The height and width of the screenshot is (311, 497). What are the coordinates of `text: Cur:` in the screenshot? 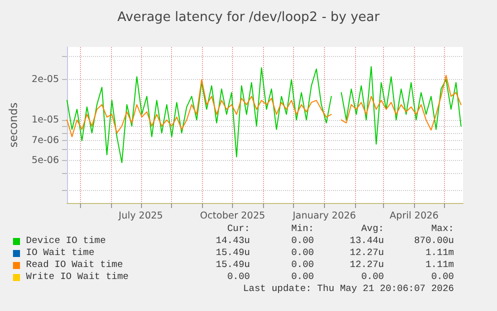 It's located at (238, 229).